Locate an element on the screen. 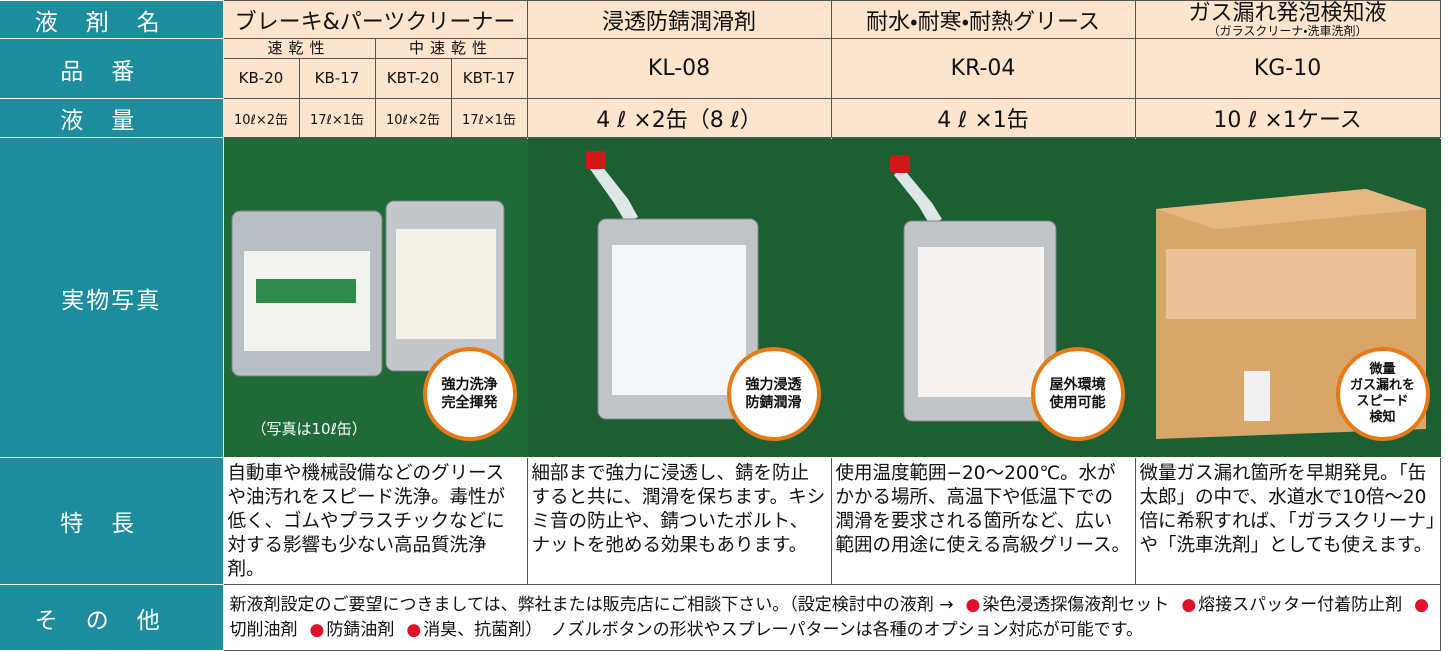  photo: 強力浸透 防錆潤滑 is located at coordinates (679, 297).